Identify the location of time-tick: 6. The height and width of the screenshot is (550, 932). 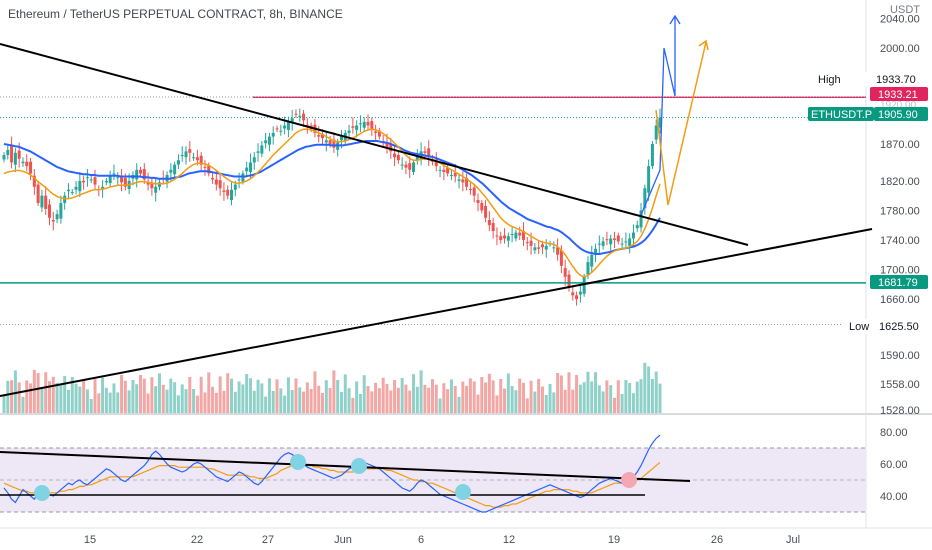
(421, 540).